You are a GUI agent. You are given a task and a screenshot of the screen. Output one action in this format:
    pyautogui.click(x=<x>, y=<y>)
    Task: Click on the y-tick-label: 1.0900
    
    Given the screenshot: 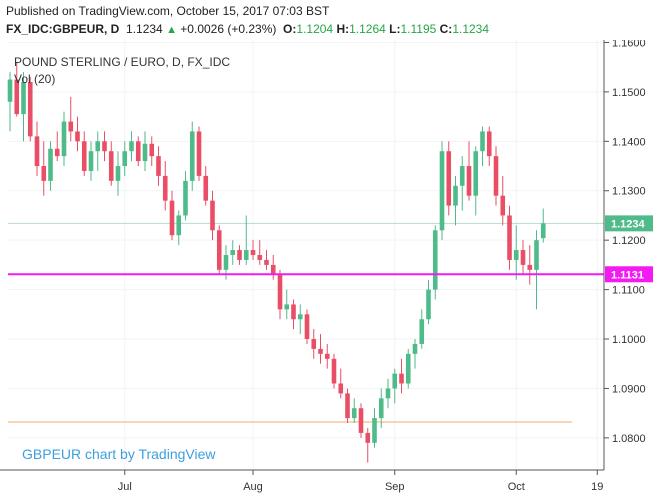 What is the action you would take?
    pyautogui.click(x=629, y=389)
    